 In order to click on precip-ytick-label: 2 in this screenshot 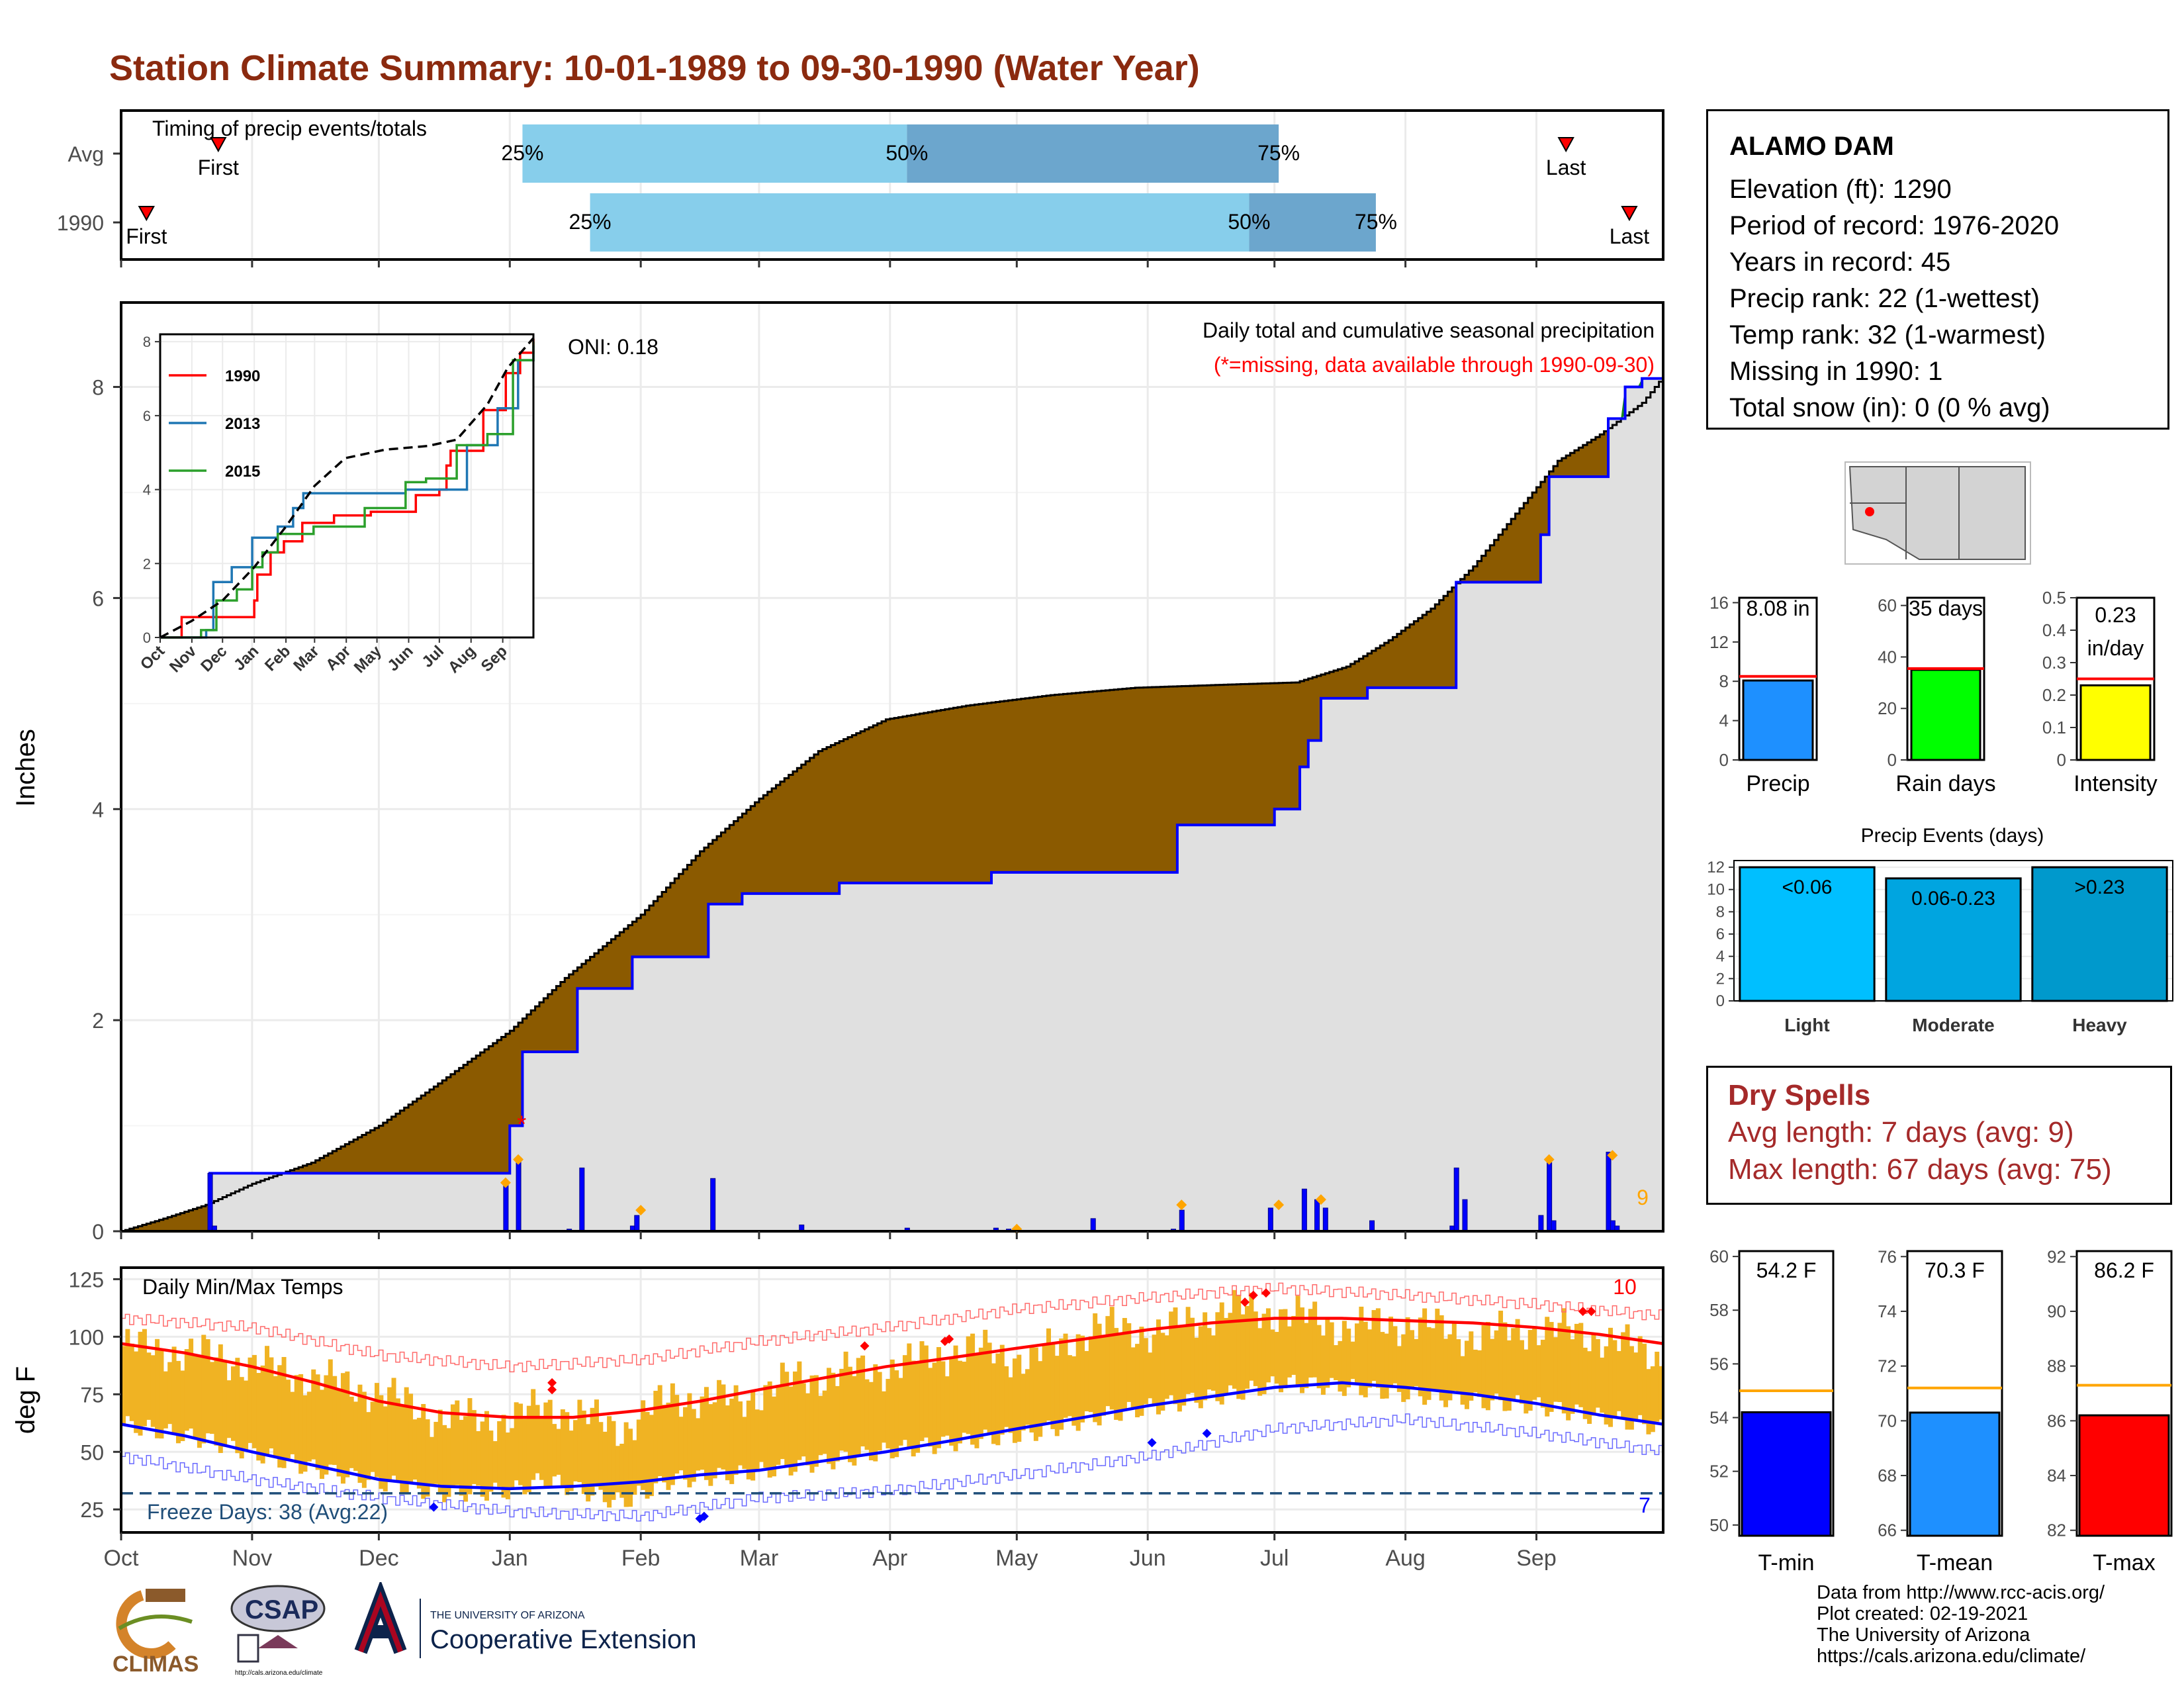, I will do `click(98, 1021)`.